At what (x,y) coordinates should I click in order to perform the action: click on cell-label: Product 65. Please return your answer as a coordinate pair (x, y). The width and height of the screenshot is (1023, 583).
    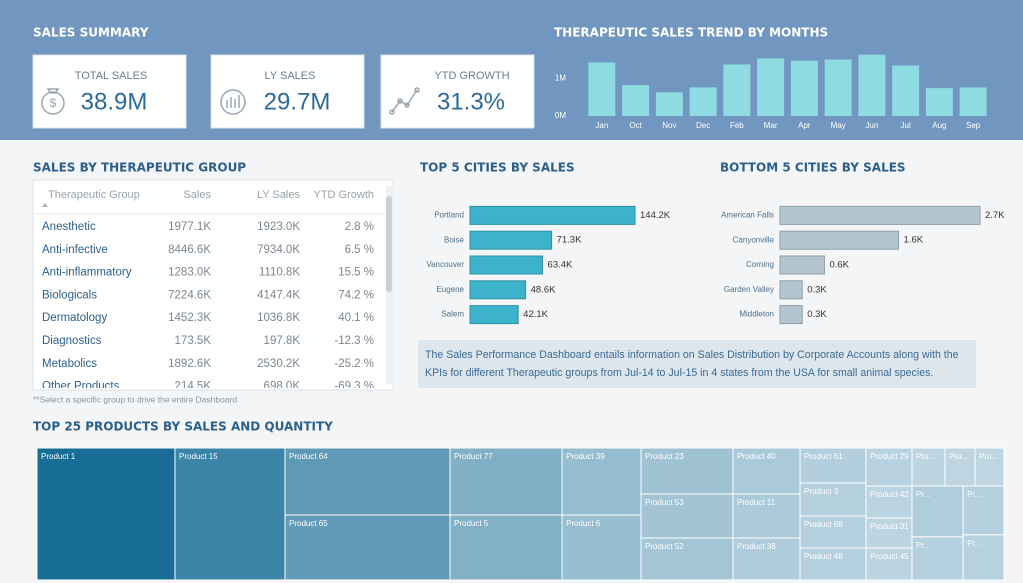
    Looking at the image, I should click on (308, 523).